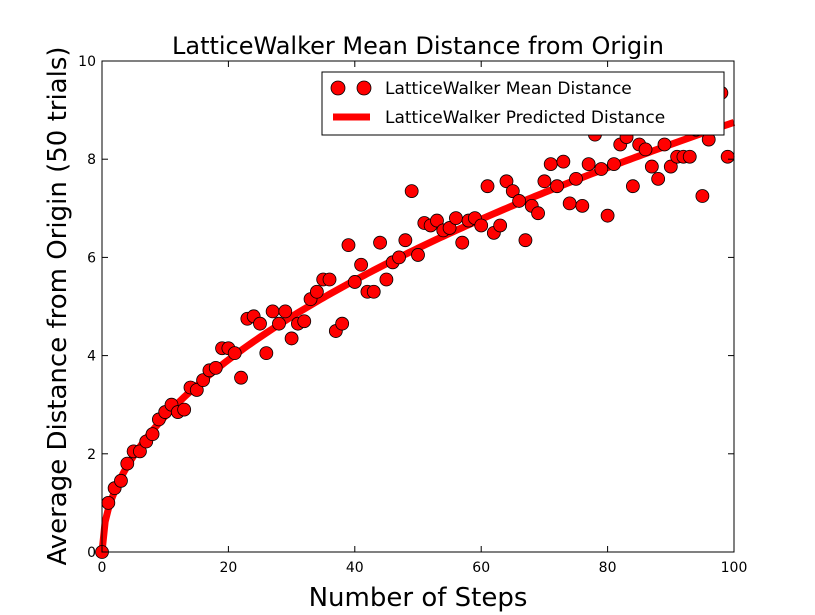  I want to click on legend-box, so click(523, 103).